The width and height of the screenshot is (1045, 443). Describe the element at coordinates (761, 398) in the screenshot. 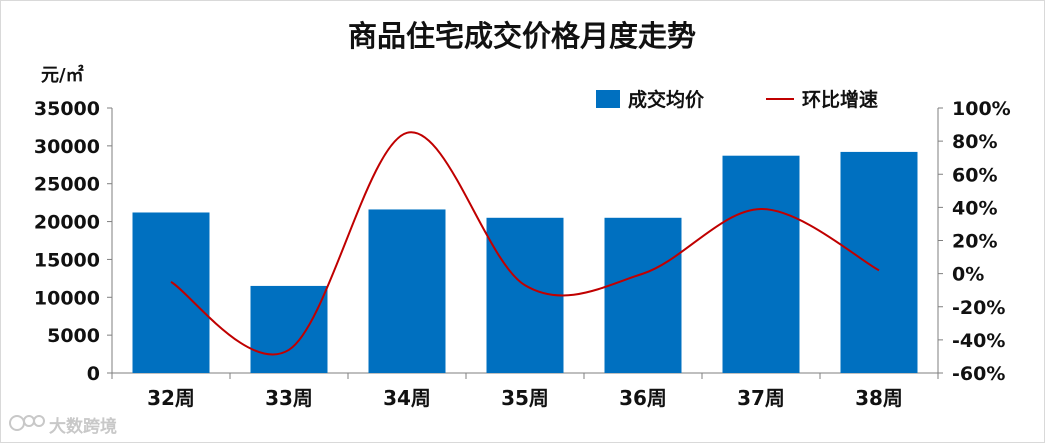

I see `category-label: 37周` at that location.